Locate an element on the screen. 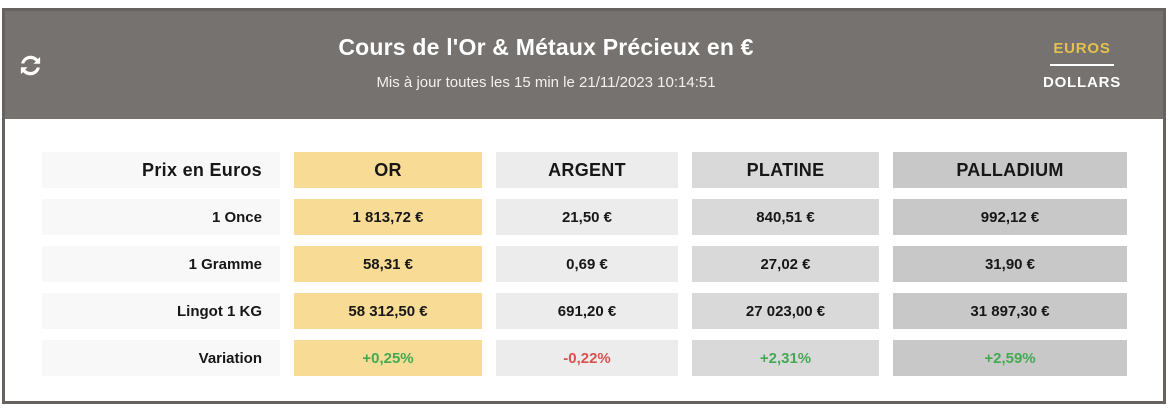 The image size is (1172, 418). column-header-platine: PLATINE is located at coordinates (785, 170).